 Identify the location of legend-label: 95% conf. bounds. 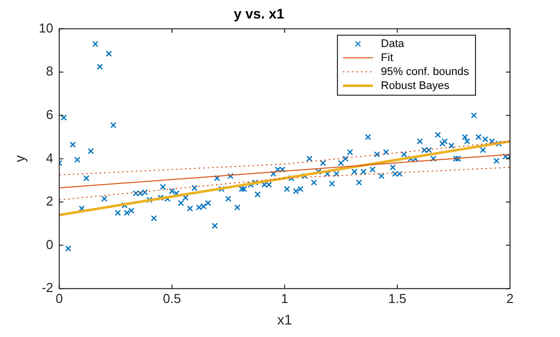
(425, 72).